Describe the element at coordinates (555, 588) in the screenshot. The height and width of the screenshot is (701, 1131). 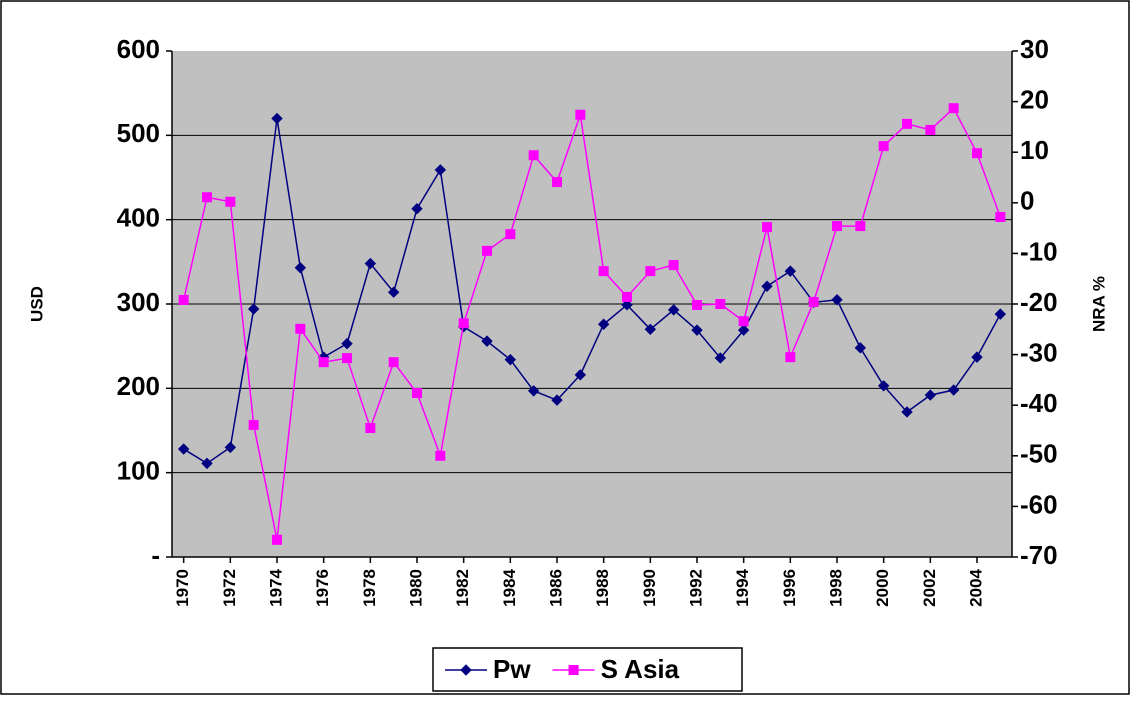
I see `x-tick-label: 1986` at that location.